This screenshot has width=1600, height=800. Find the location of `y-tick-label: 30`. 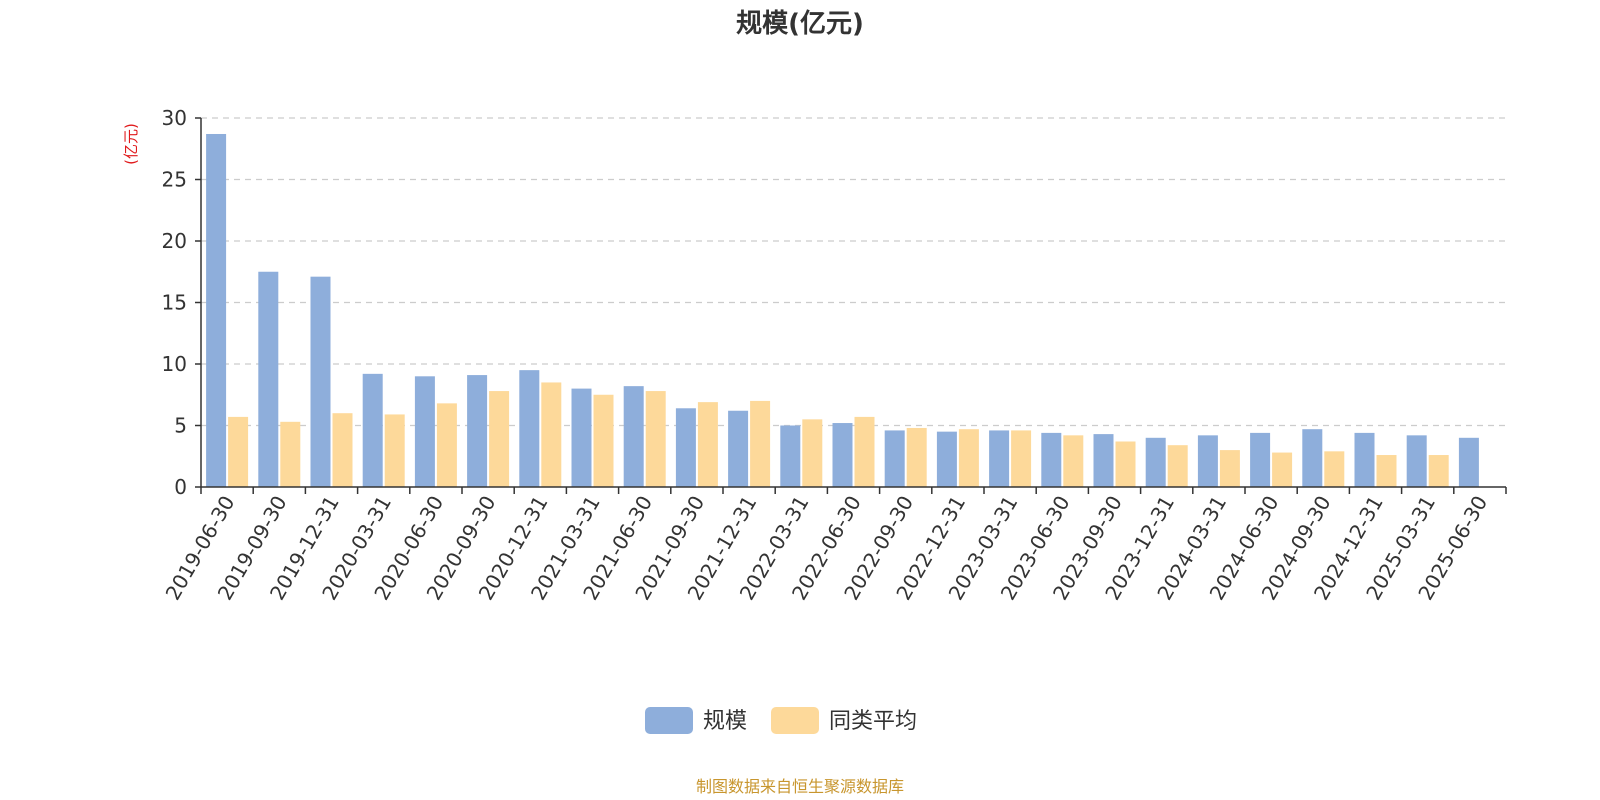

y-tick-label: 30 is located at coordinates (174, 118).